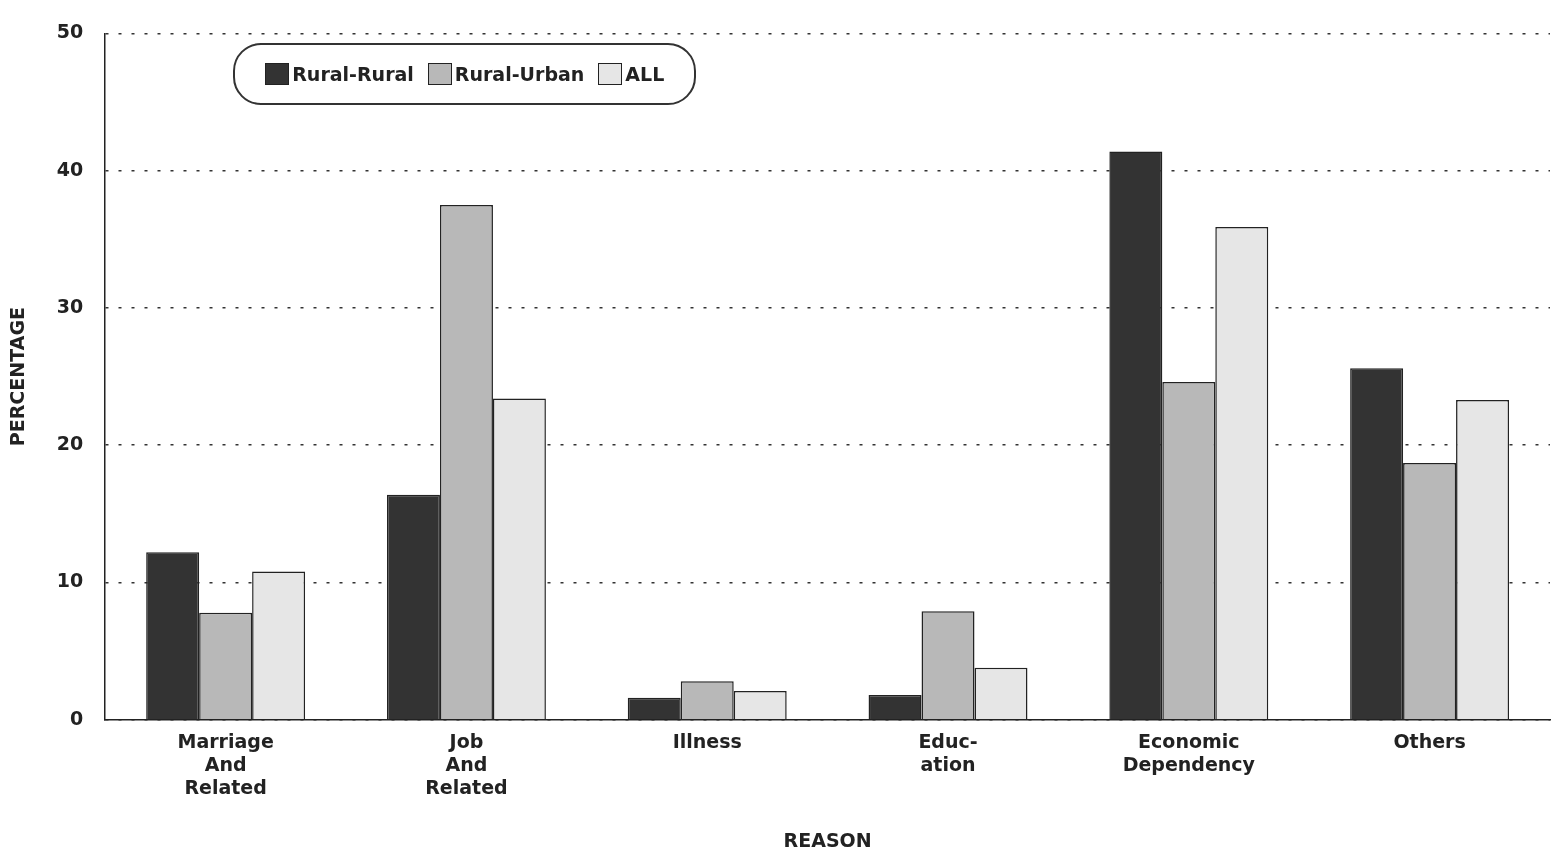 The height and width of the screenshot is (863, 1552). What do you see at coordinates (466, 764) in the screenshot?
I see `x-tick-label: Job And Related` at bounding box center [466, 764].